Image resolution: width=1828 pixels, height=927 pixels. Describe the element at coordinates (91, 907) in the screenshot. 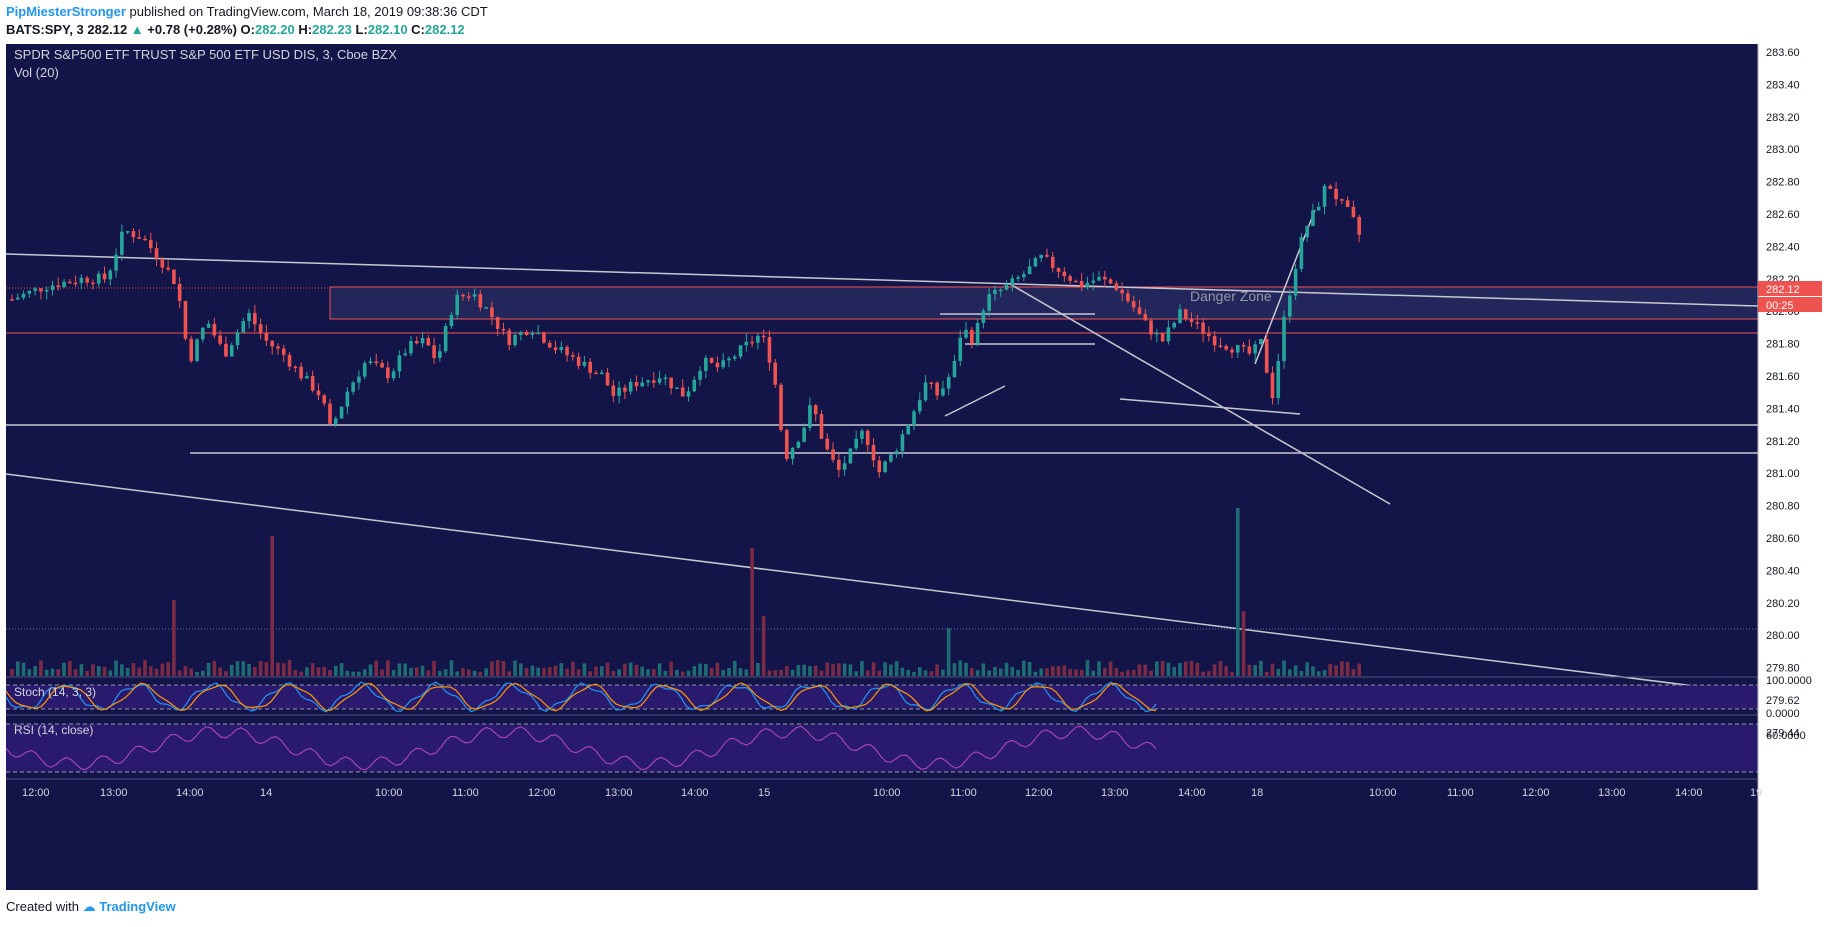

I see `footer: Created with ☁ TradingView` at that location.